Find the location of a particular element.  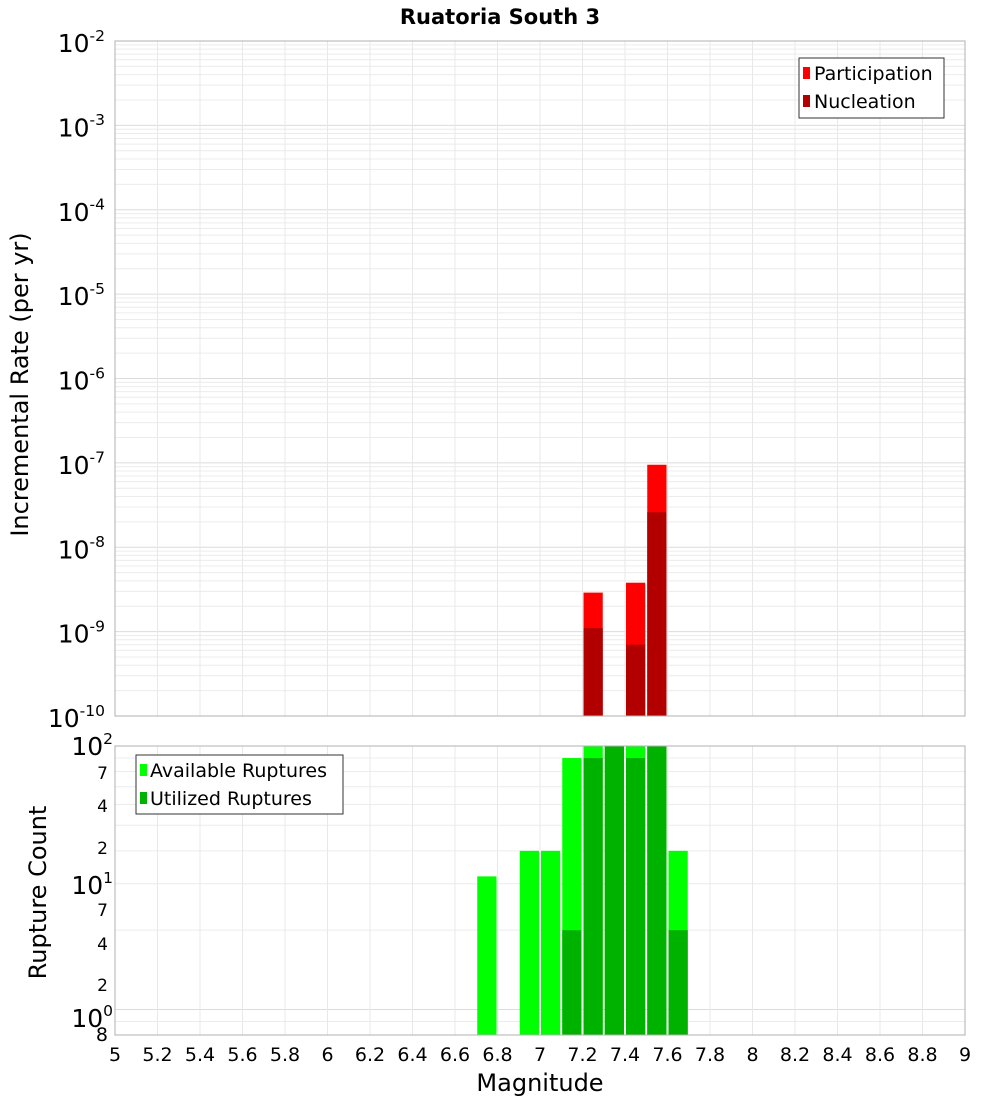

legend-top: Participation Nucleation is located at coordinates (871, 88).